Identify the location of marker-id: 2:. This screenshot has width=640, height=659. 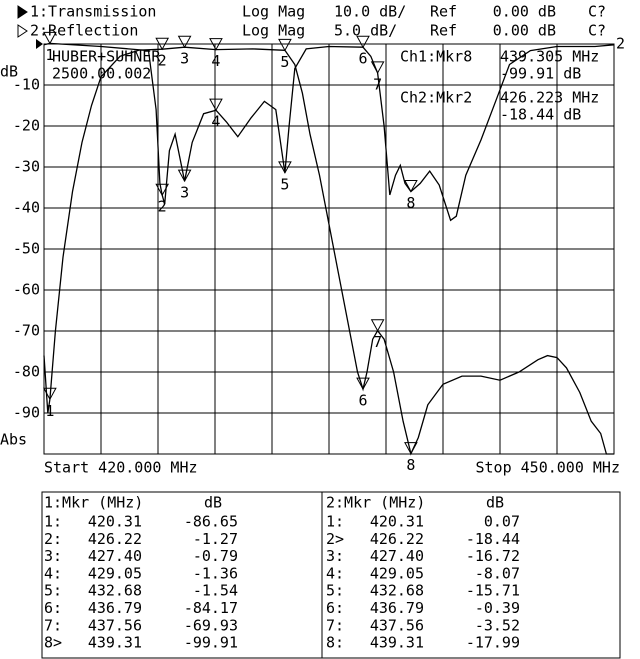
(53, 539).